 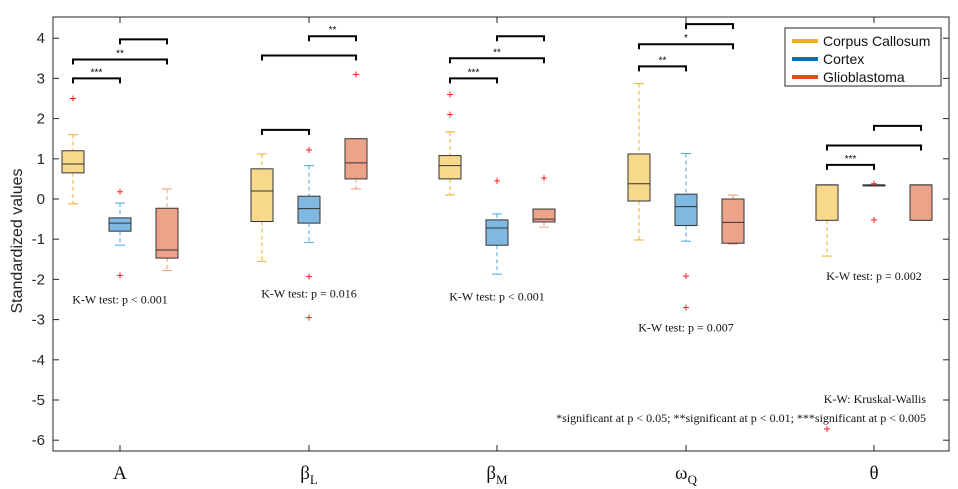 I want to click on significance-bracket-10: *, so click(x=686, y=41).